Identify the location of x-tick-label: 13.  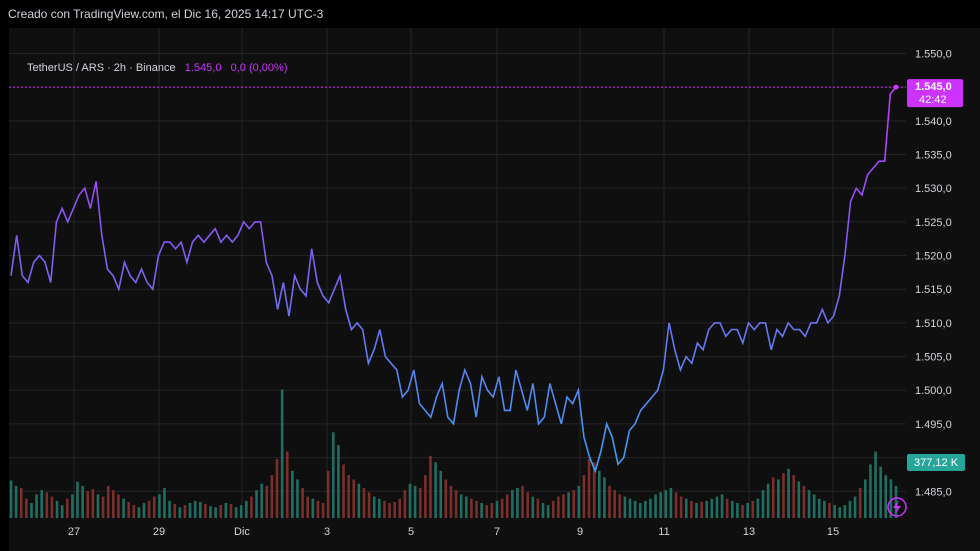
(749, 532).